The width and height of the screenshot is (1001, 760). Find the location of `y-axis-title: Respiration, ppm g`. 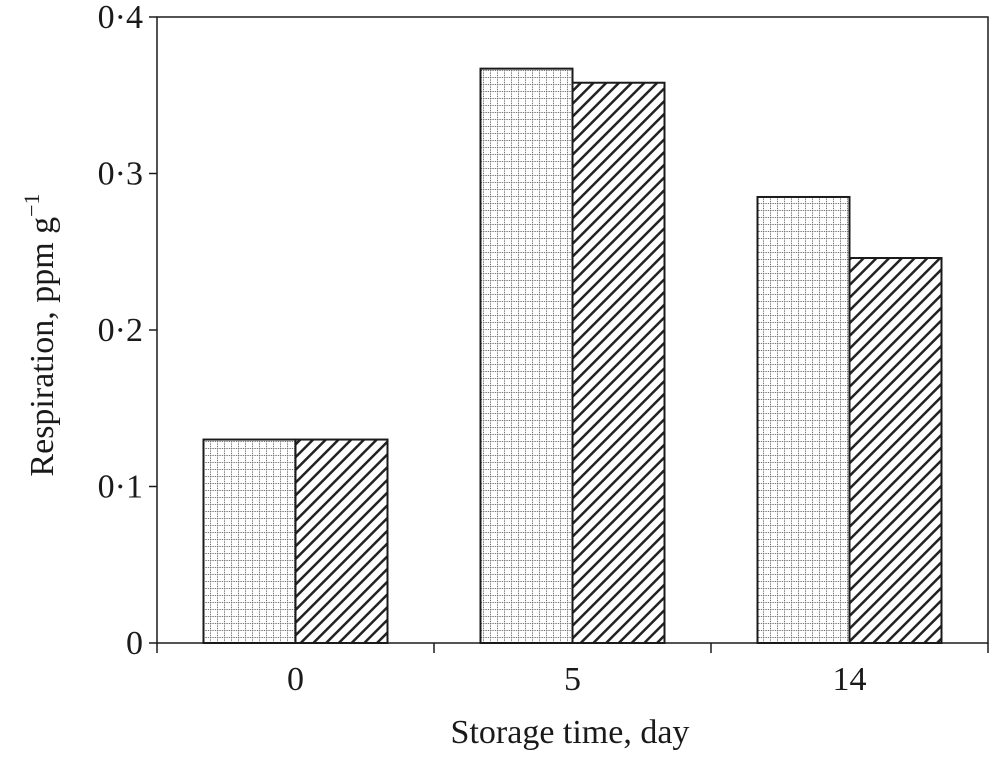

y-axis-title: Respiration, ppm g is located at coordinates (42, 347).